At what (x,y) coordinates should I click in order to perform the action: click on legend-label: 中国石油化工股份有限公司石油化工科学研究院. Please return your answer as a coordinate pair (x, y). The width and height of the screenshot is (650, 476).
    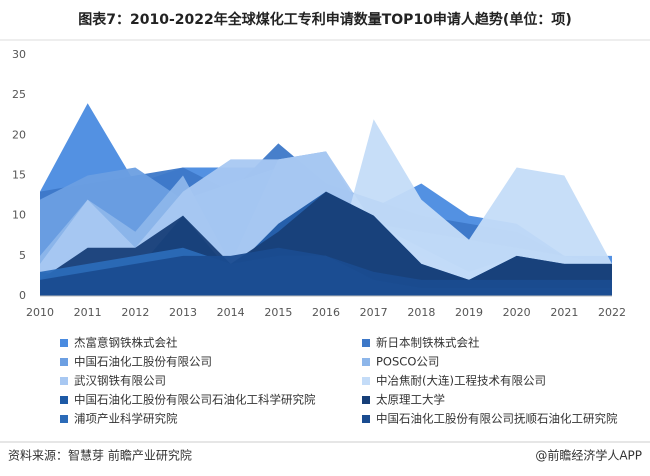
    Looking at the image, I should click on (195, 400).